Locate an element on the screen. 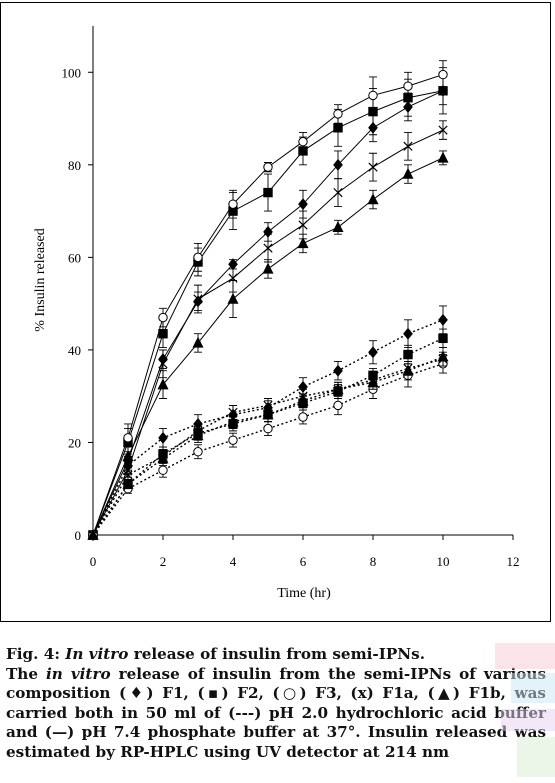 The image size is (555, 783). caption-title-rest: release of insulin from semi-IPNs. is located at coordinates (276, 654).